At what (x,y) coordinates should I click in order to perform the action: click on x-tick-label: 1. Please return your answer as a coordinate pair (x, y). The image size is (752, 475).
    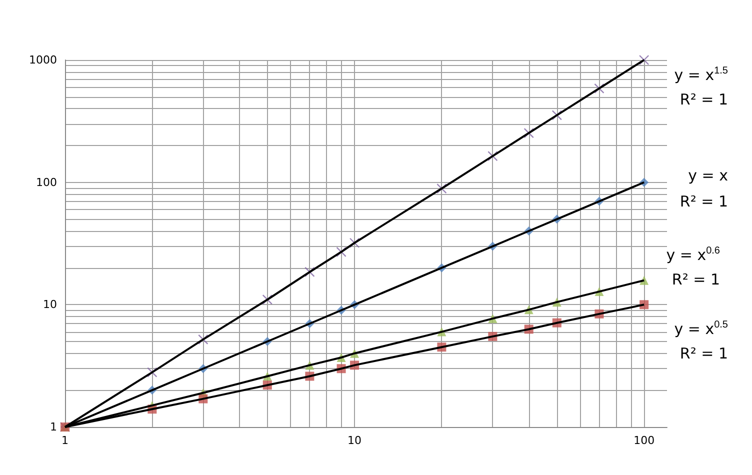
    Looking at the image, I should click on (65, 440).